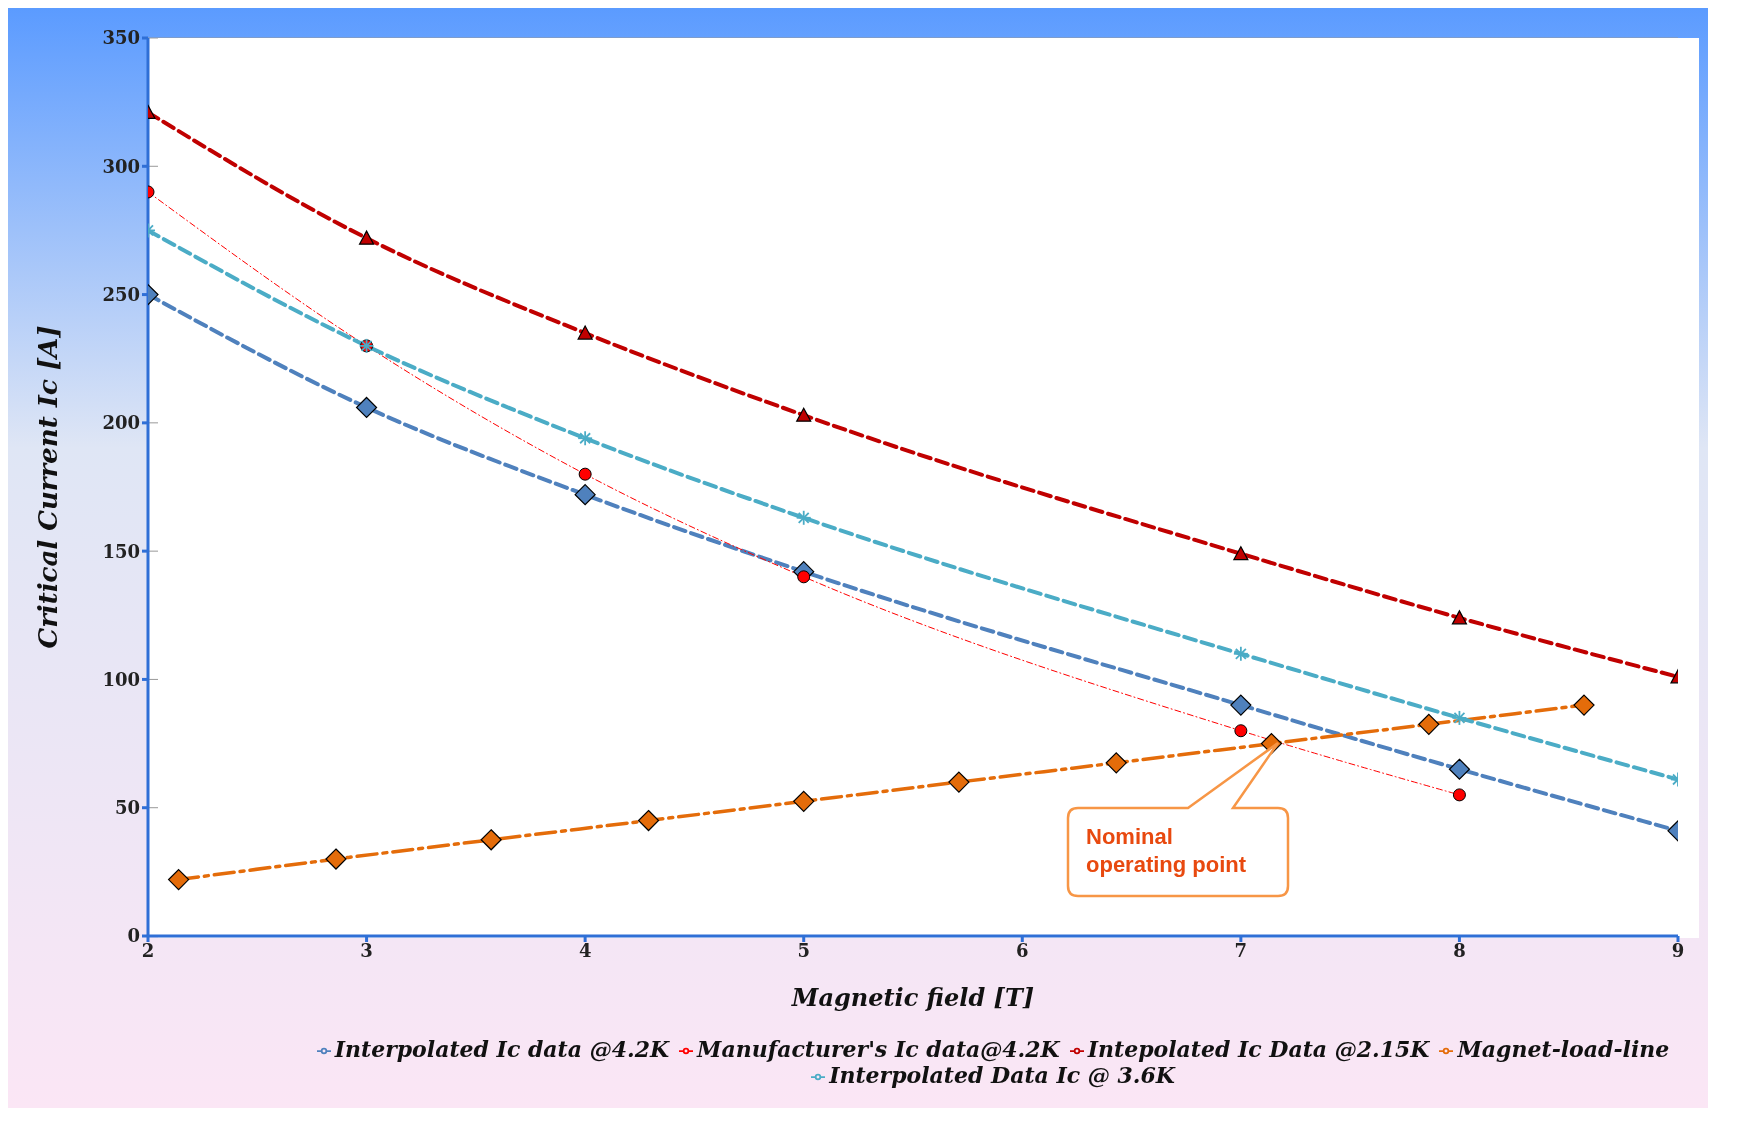 This screenshot has width=1737, height=1140. Describe the element at coordinates (1241, 950) in the screenshot. I see `x-tick-label: 7` at that location.